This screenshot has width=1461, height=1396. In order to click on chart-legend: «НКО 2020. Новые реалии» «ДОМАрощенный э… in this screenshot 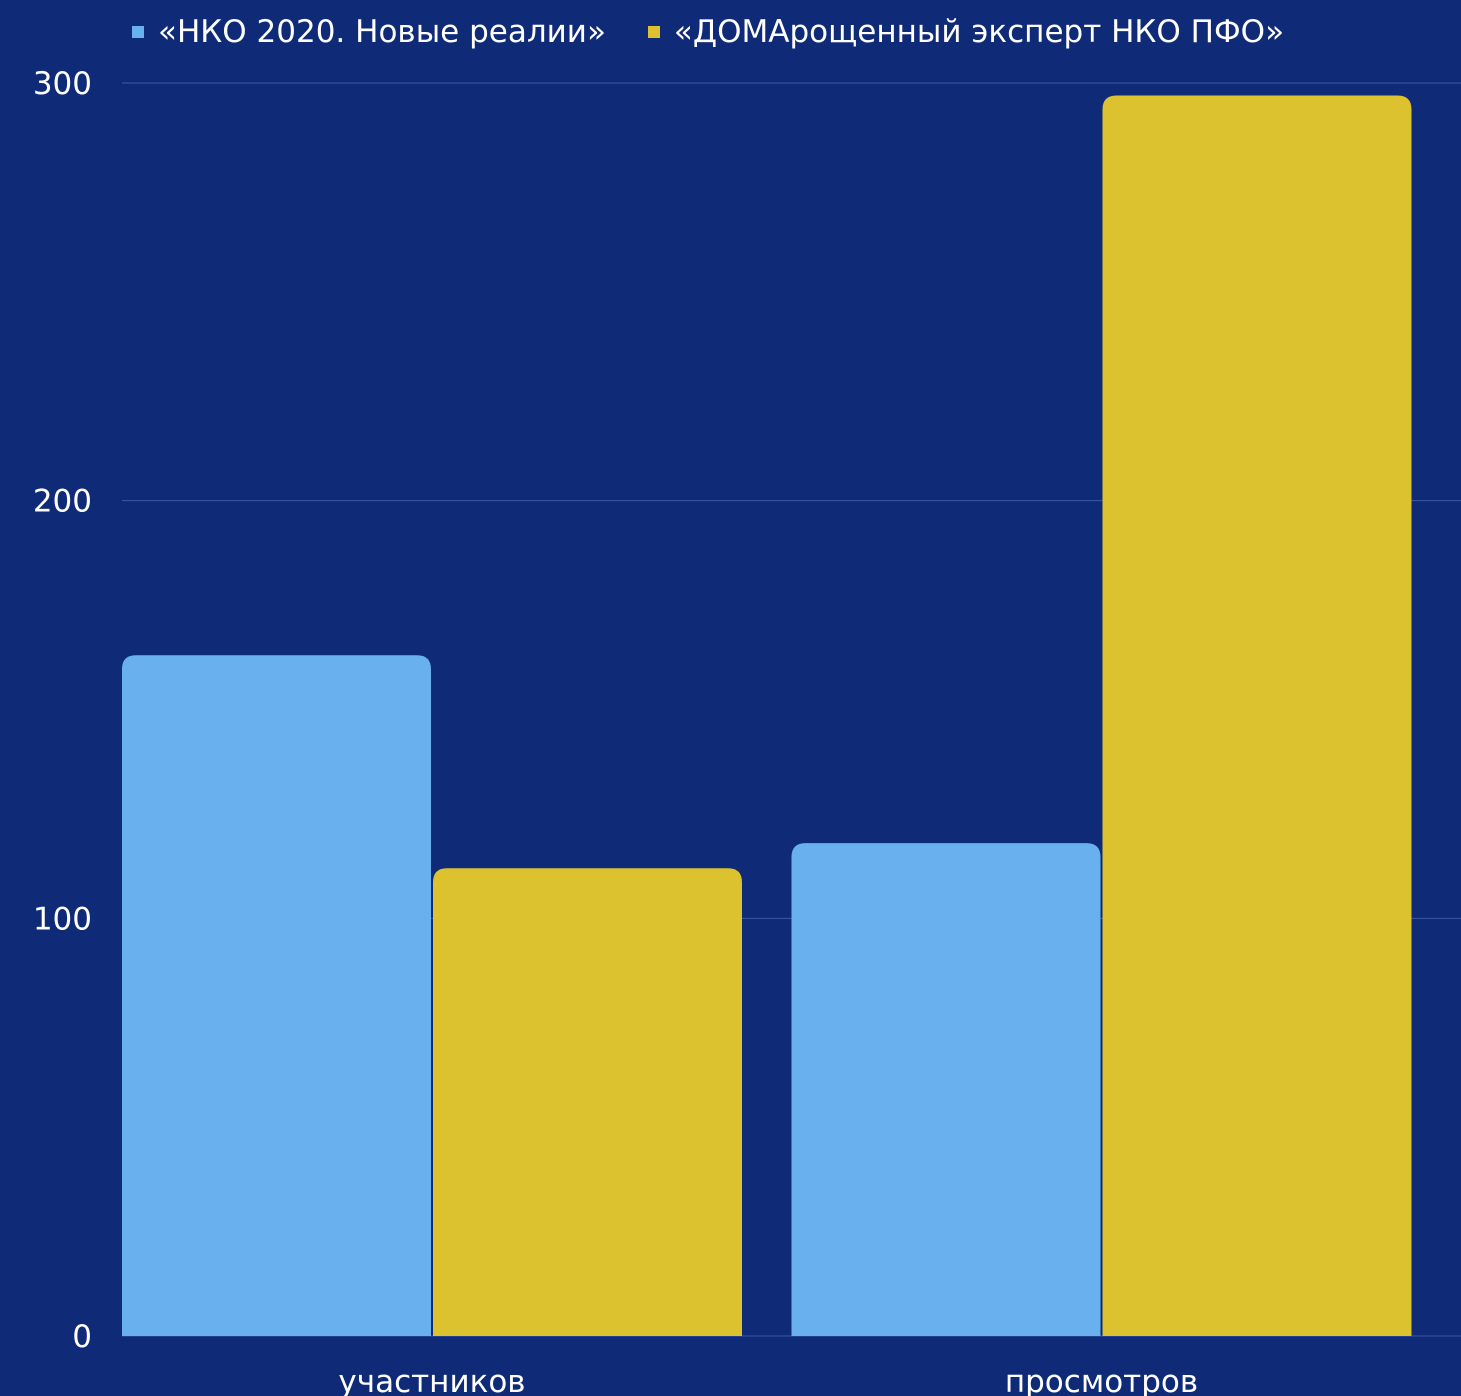, I will do `click(729, 32)`.